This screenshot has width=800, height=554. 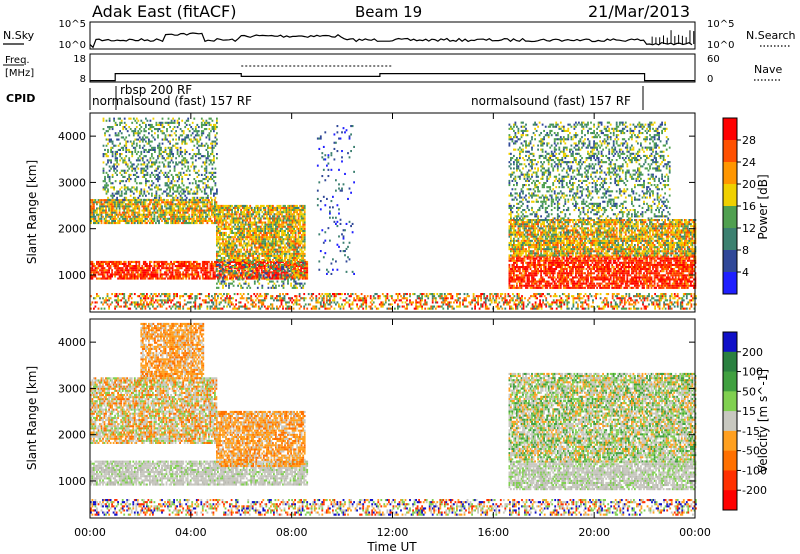 I want to click on cpid-segment-2: rbsp 200 RF, so click(x=156, y=90).